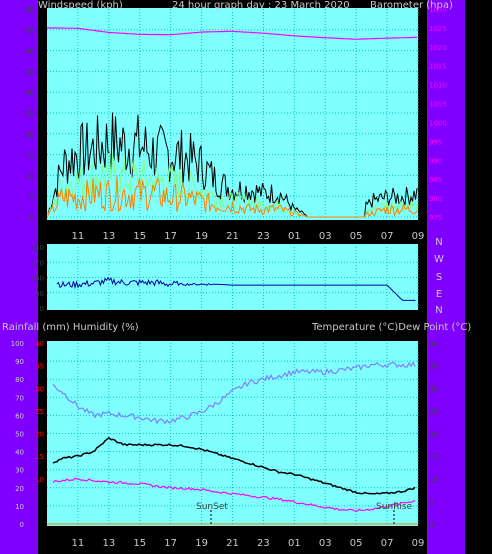 The height and width of the screenshot is (554, 492). I want to click on humidity-tick-70: 70, so click(19, 398).